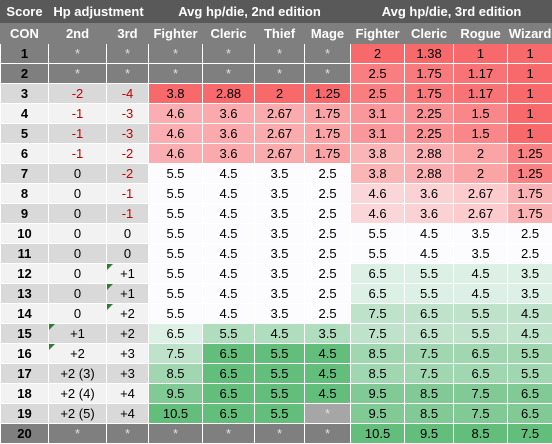 This screenshot has width=552, height=444. What do you see at coordinates (328, 254) in the screenshot?
I see `avg-2nd-cell: 2.5` at bounding box center [328, 254].